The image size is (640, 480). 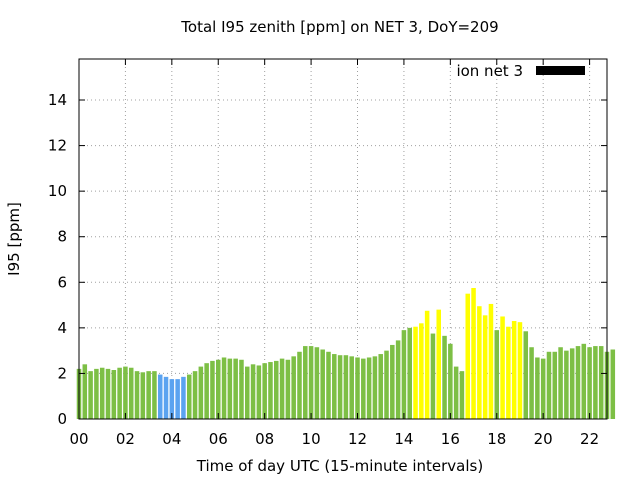 I want to click on x-tick-label: 16, so click(x=450, y=439).